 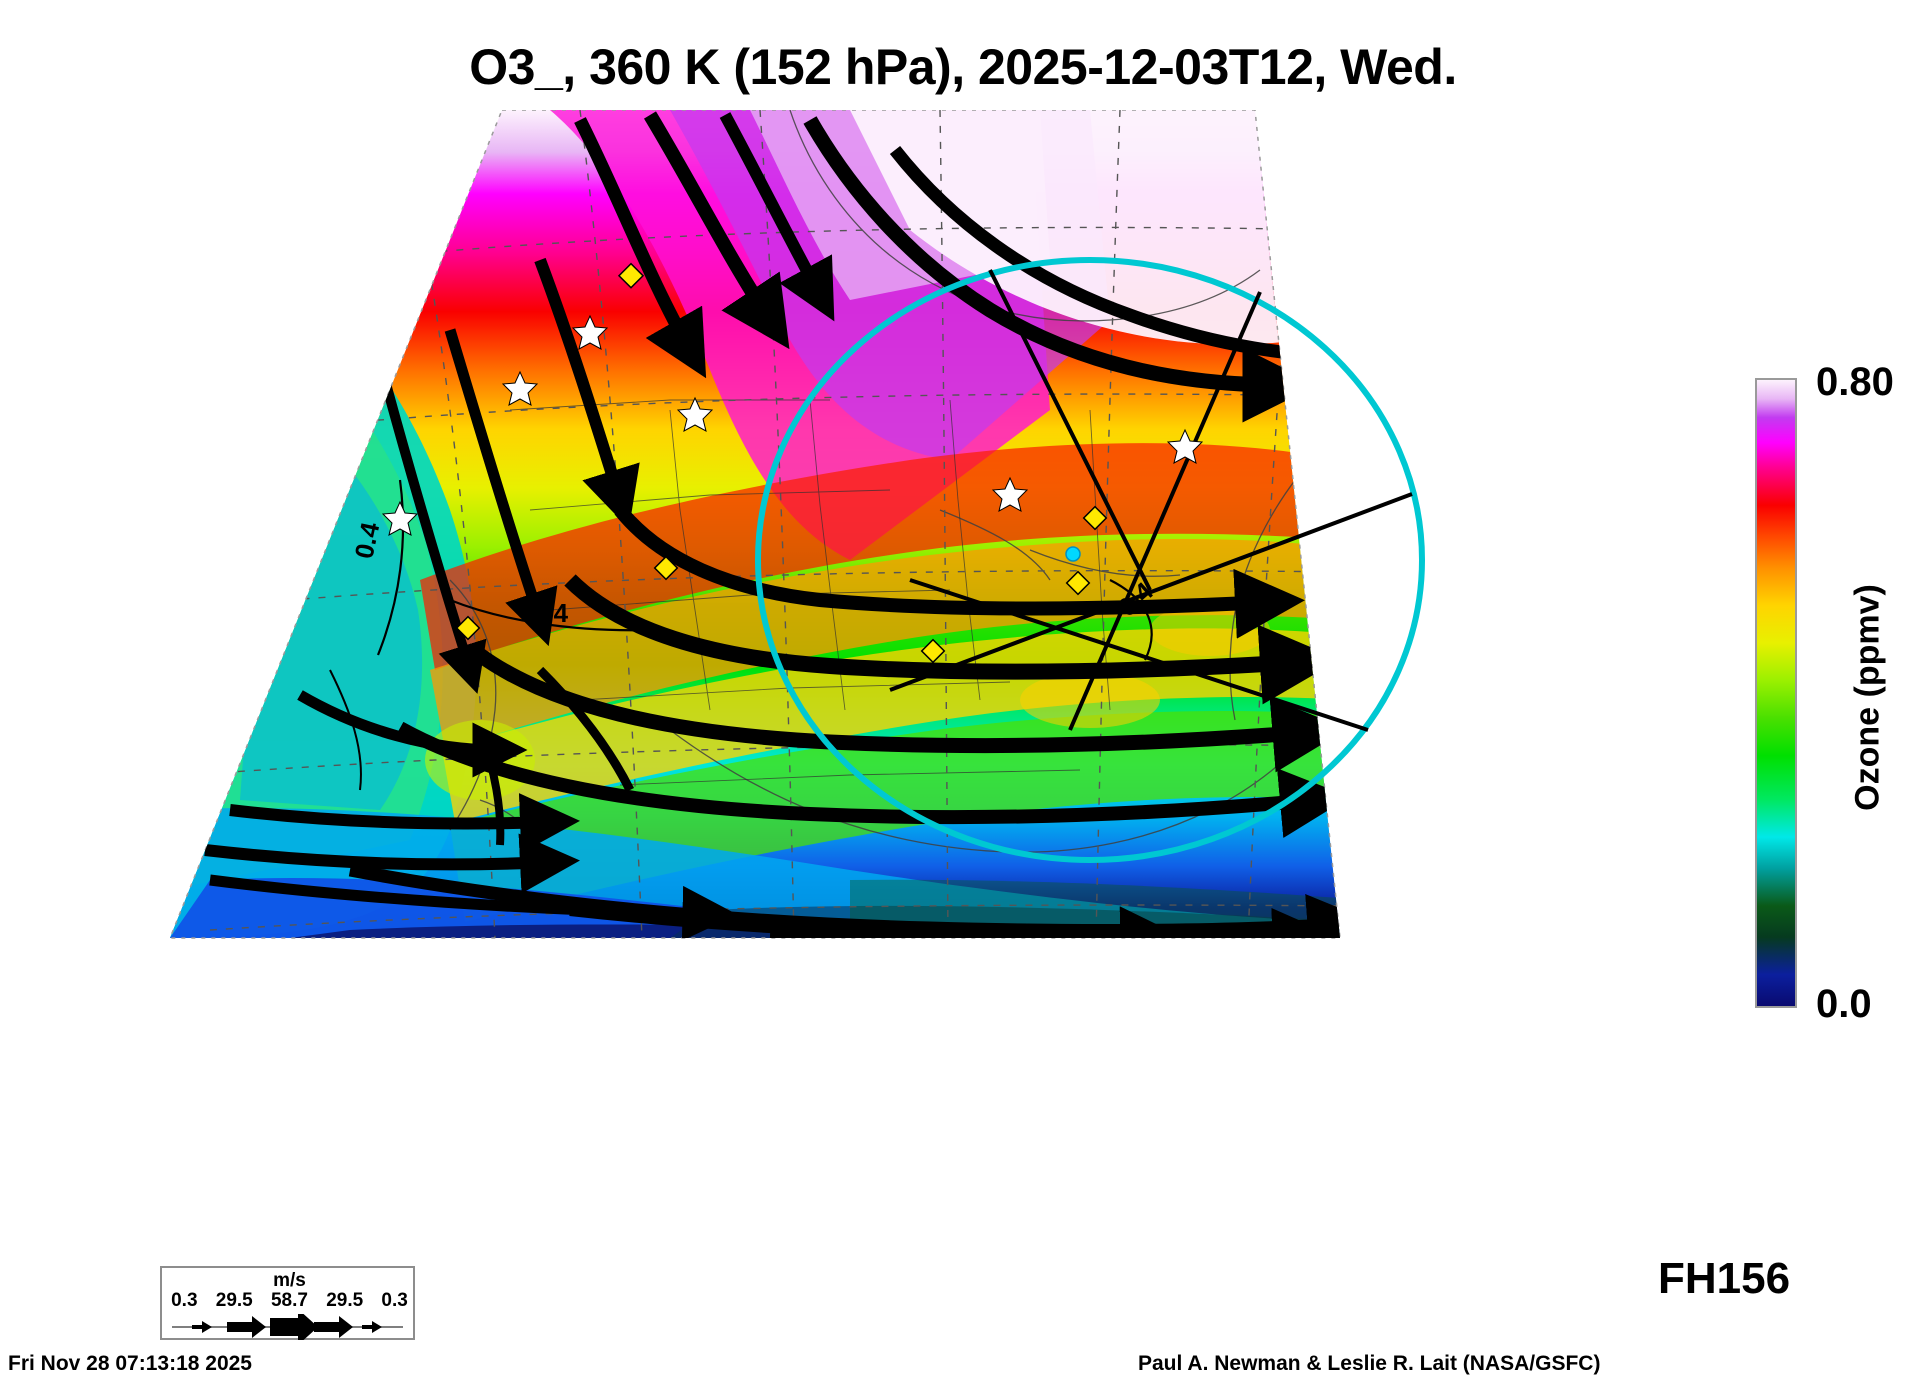 I want to click on forecast-hour-label: FH156, so click(x=1724, y=1278).